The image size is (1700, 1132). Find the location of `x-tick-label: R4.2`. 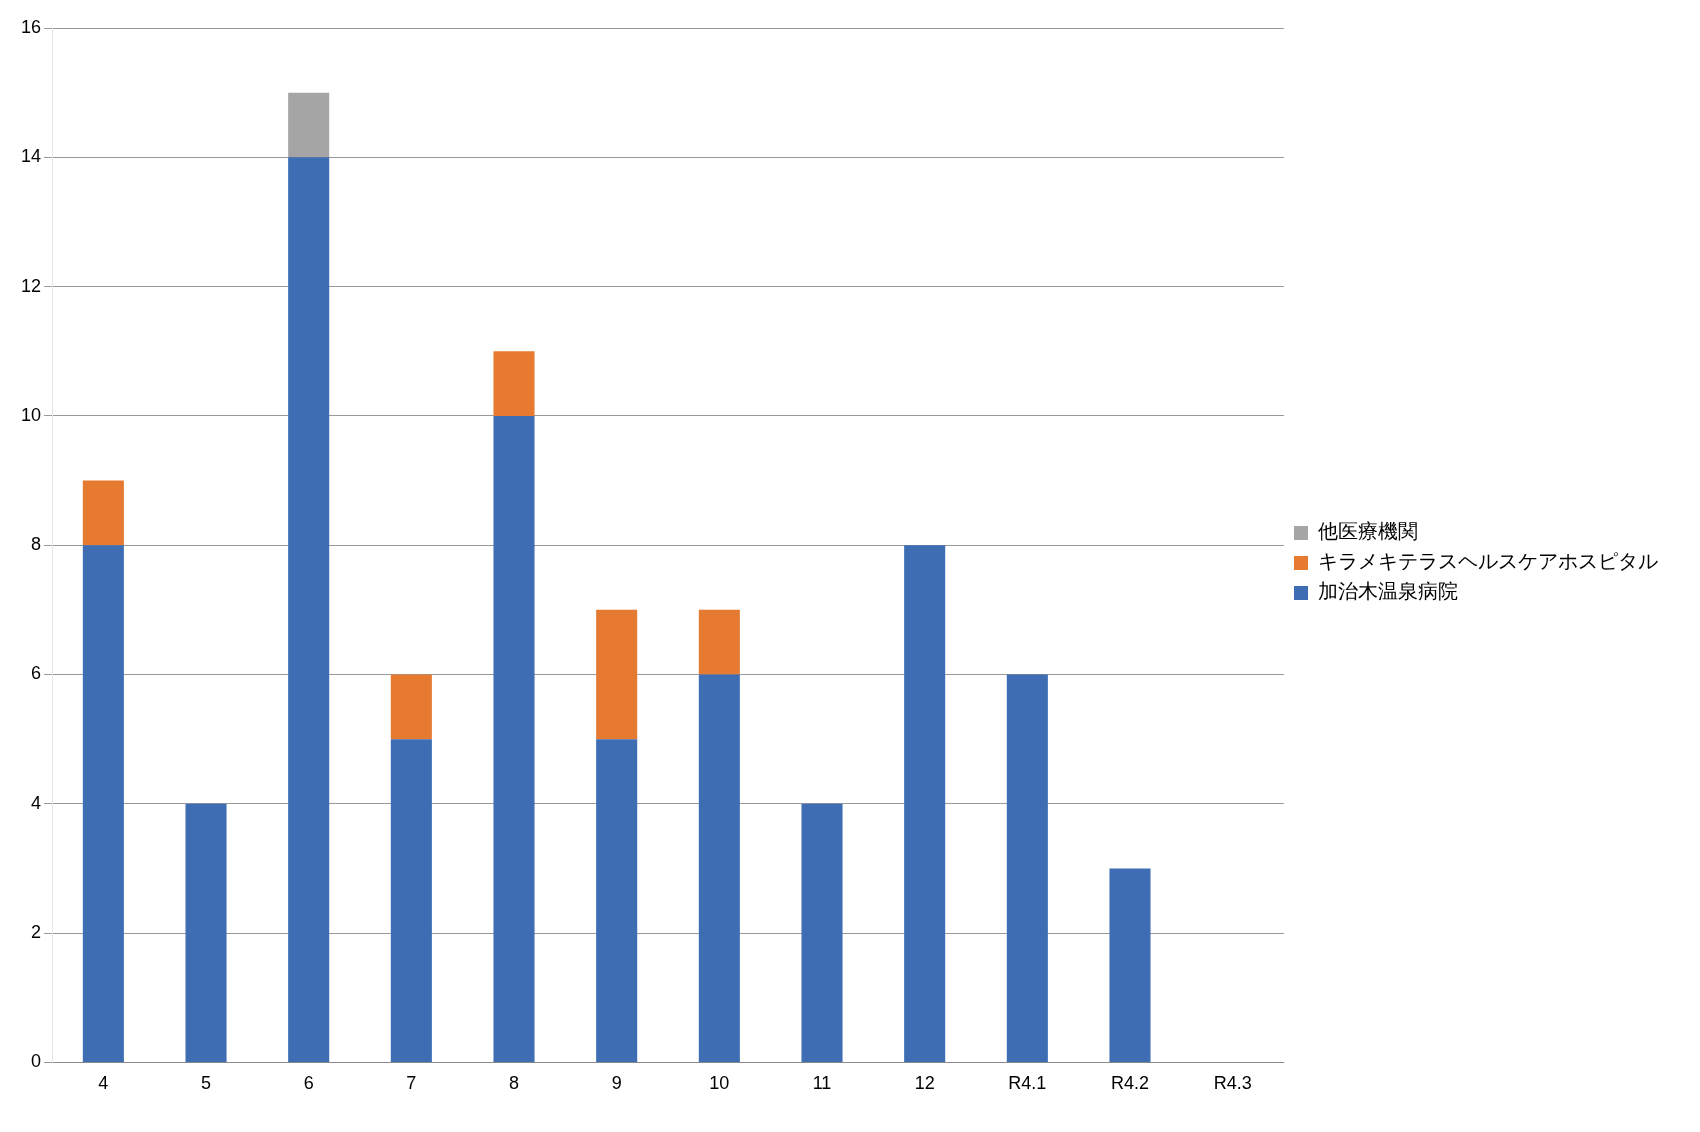

x-tick-label: R4.2 is located at coordinates (1130, 1083).